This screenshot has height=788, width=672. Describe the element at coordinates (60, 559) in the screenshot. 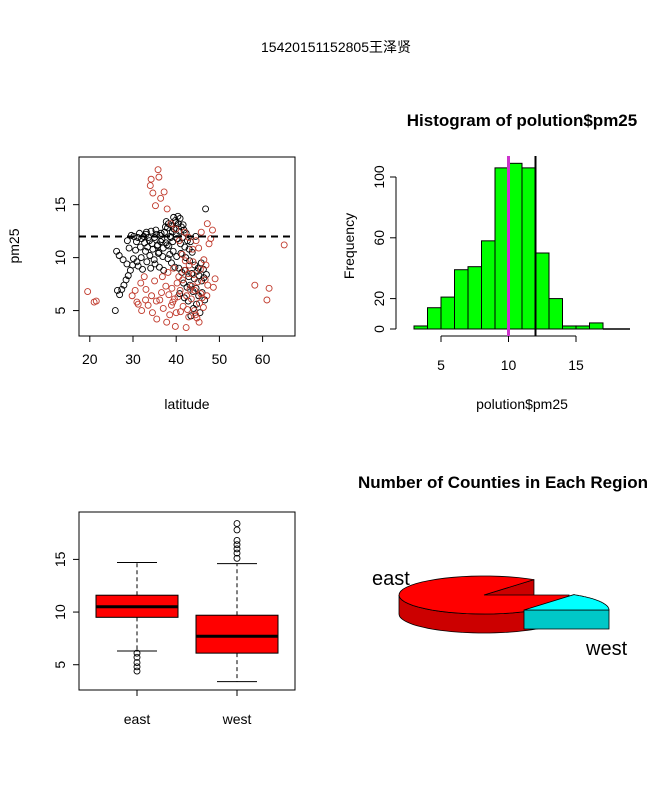

I see `boxplot-y-tick-label: 15` at that location.